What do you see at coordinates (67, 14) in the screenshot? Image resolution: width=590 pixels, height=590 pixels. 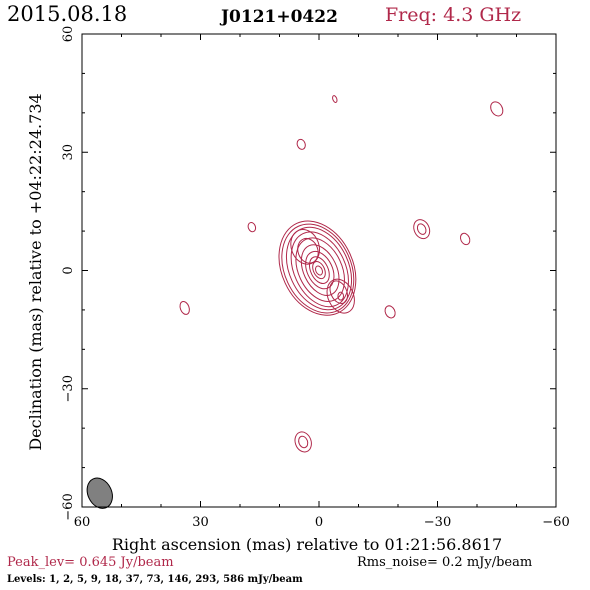 I see `observation-date: 2015.08.18` at bounding box center [67, 14].